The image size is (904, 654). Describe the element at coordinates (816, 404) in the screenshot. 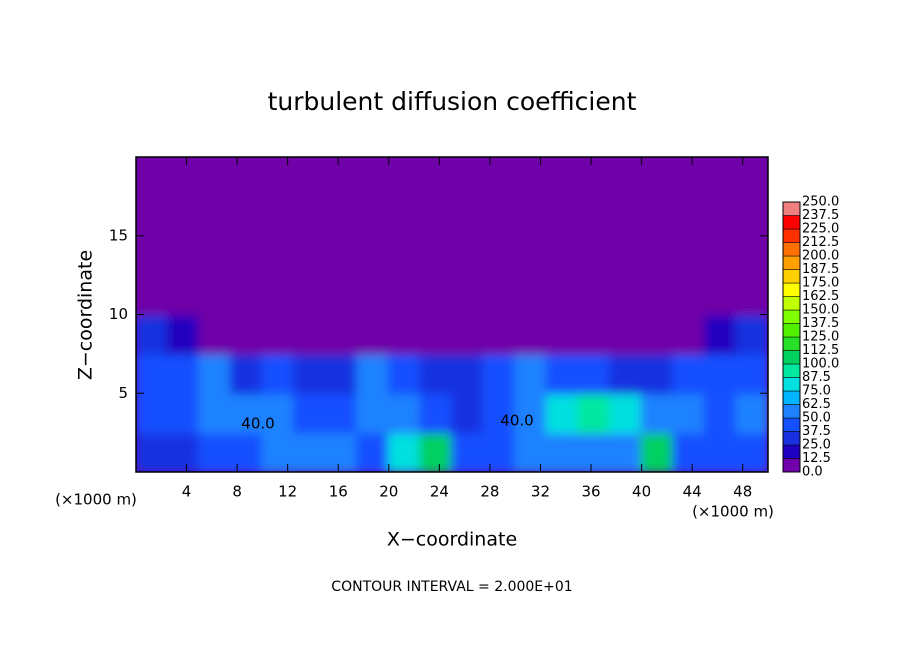

I see `colorbar-label: 62.5` at that location.